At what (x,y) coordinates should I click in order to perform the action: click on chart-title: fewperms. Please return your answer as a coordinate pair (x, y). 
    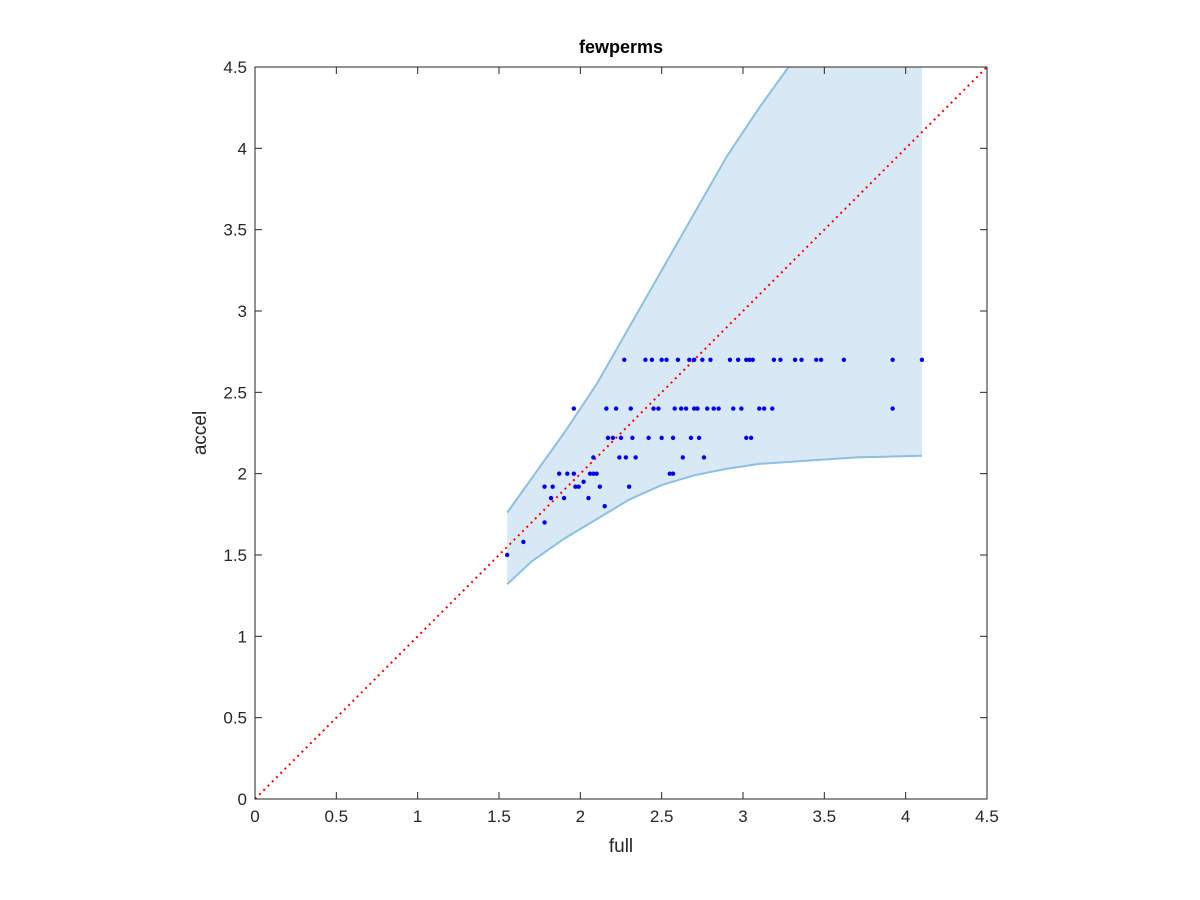
    Looking at the image, I should click on (621, 47).